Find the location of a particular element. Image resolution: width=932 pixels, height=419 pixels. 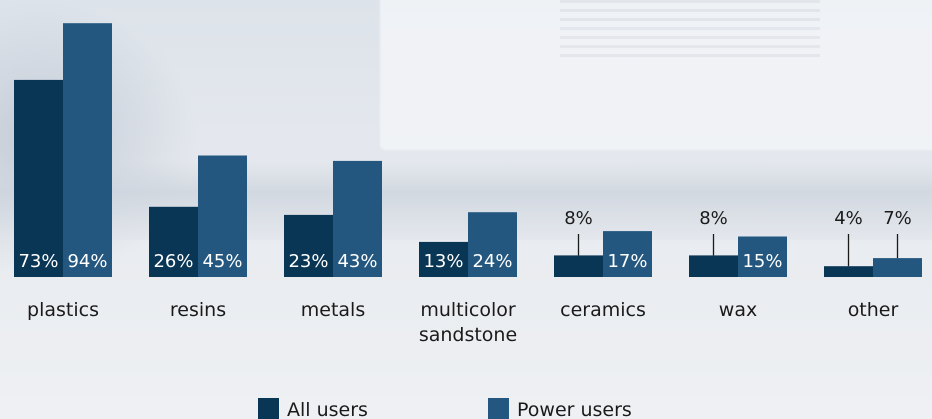

value-label-all-users-2: 23% is located at coordinates (308, 261).